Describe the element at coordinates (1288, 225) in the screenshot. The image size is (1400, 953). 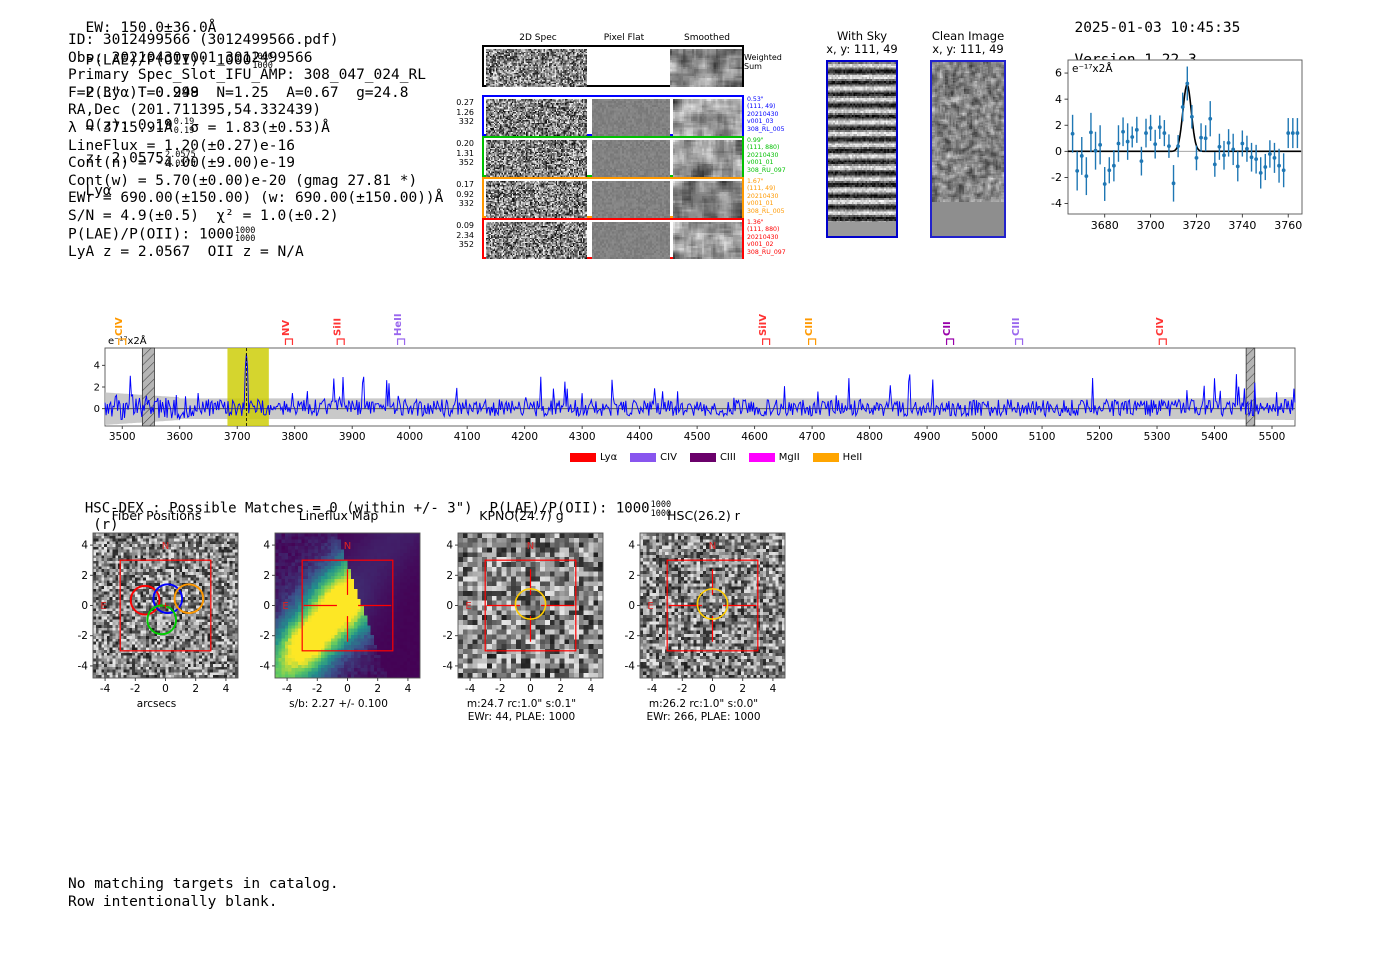
I see `x-tick-label: 3760` at that location.